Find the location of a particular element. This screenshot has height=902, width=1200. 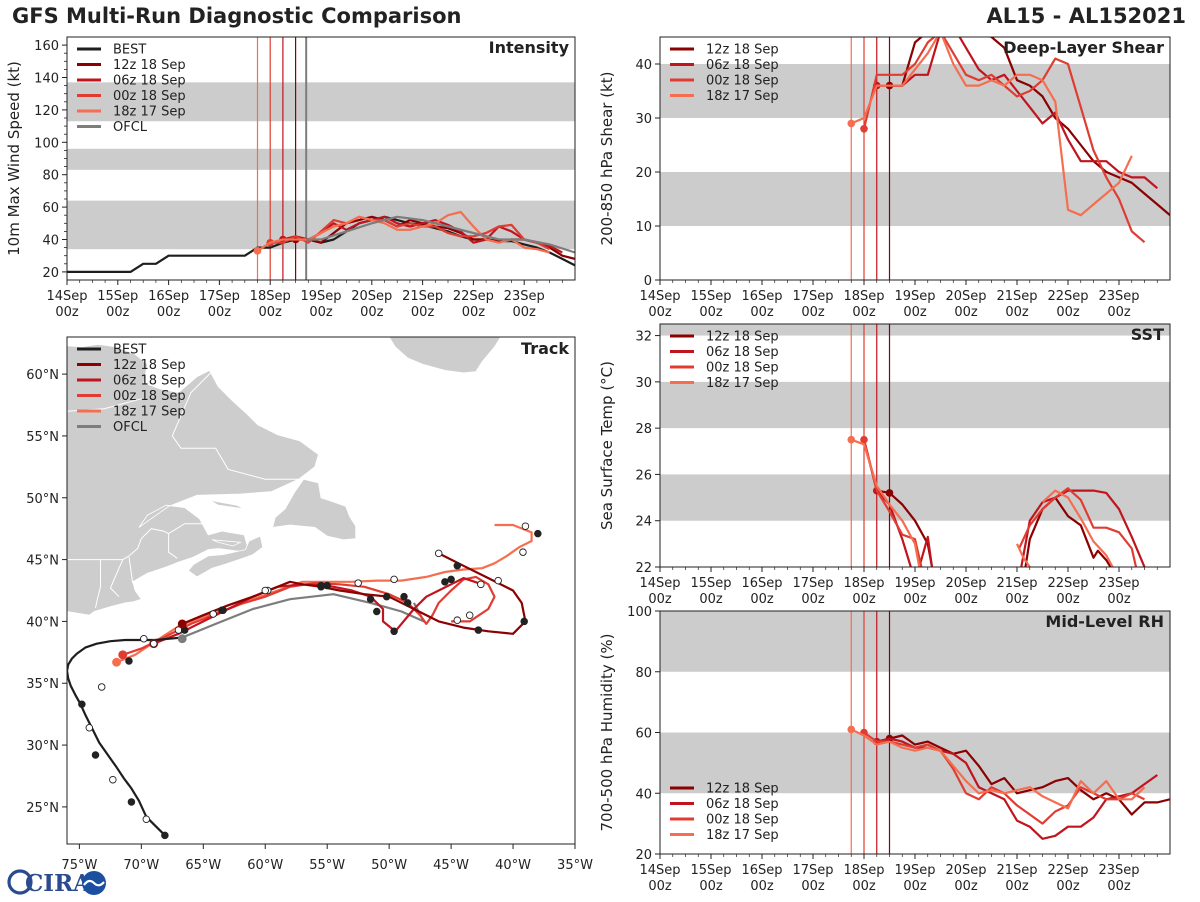

series-line-18z-17-sep-seg2 is located at coordinates (1077, 528).